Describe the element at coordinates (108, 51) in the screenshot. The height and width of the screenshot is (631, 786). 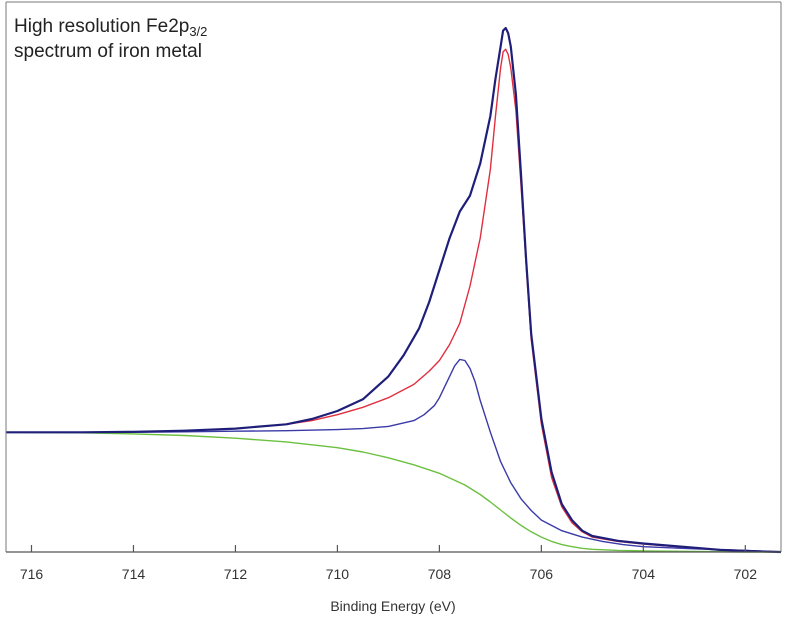
I see `title-line-2: spectrum of iron metal` at that location.